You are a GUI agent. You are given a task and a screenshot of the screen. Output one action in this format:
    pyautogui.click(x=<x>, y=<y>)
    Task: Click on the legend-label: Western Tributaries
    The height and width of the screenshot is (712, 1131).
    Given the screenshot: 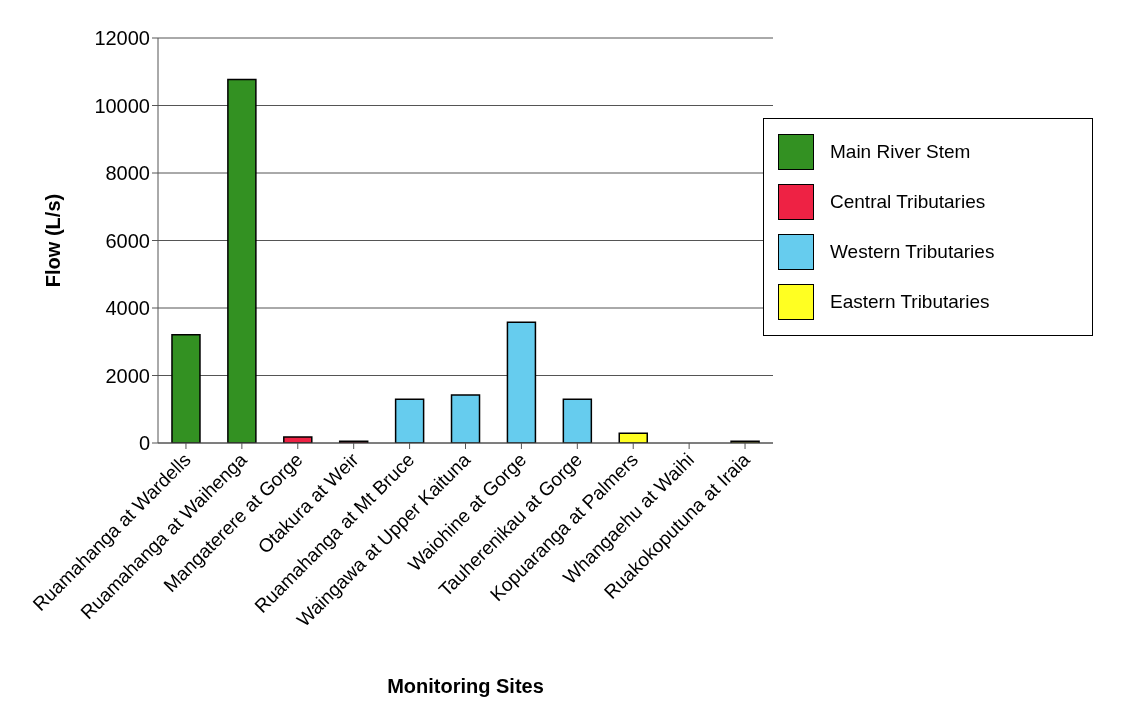 What is the action you would take?
    pyautogui.click(x=912, y=252)
    